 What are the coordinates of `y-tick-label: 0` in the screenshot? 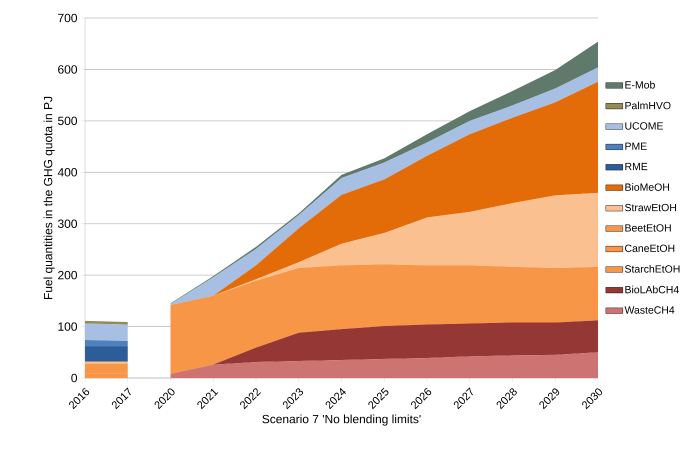 It's located at (74, 378).